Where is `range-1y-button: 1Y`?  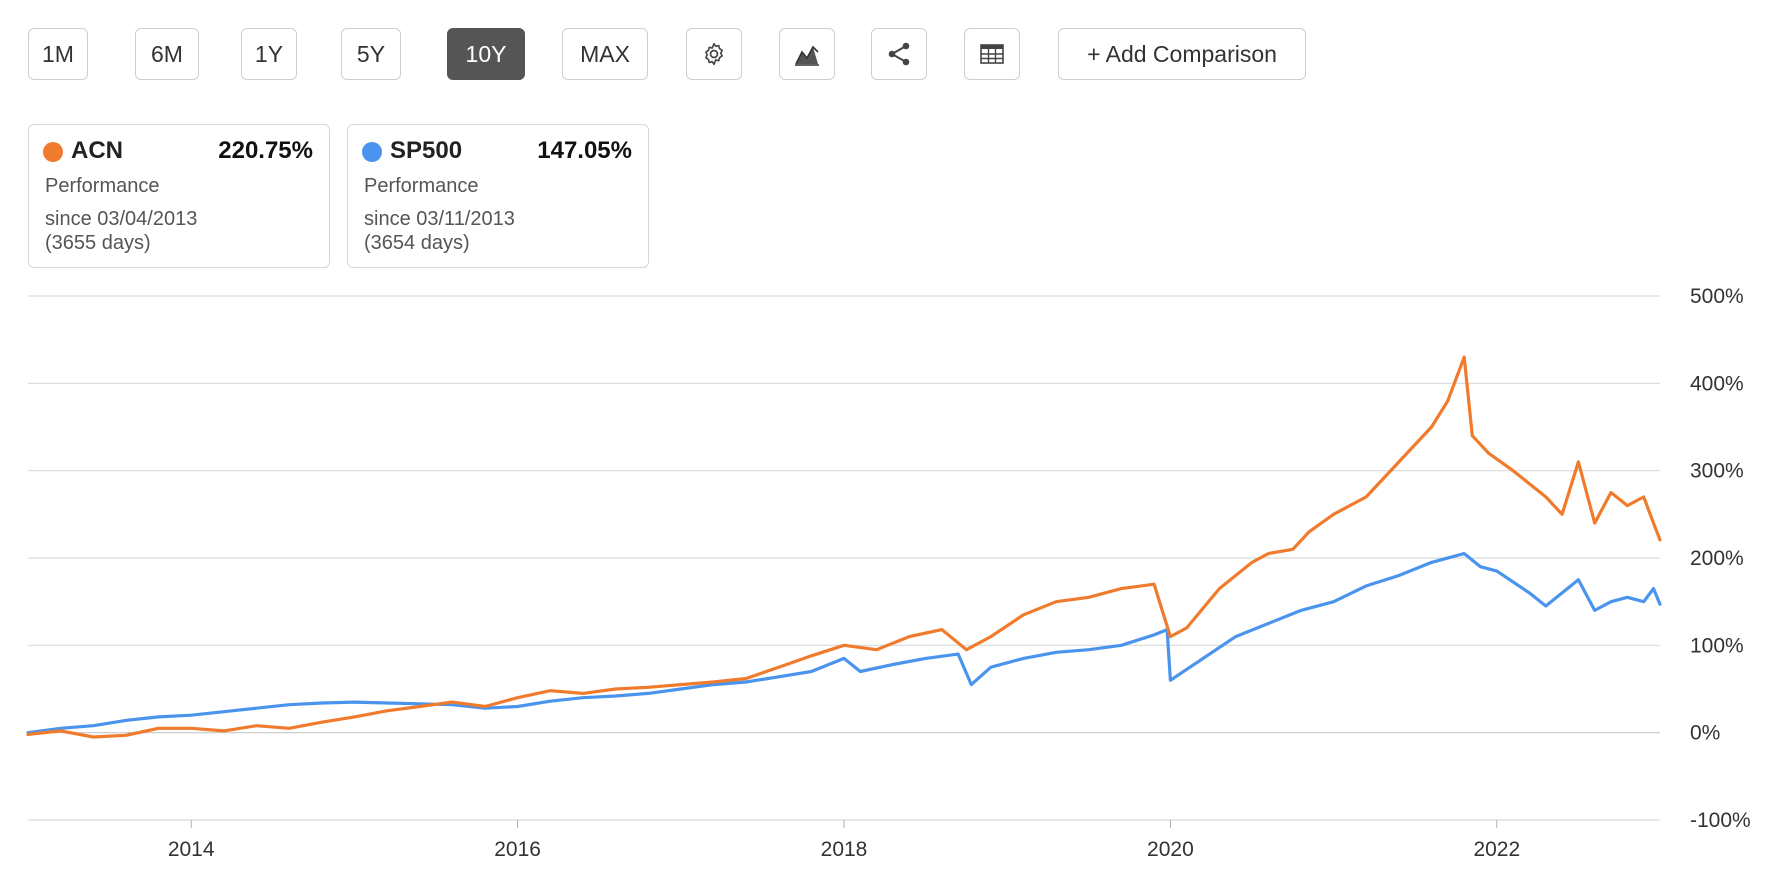
range-1y-button: 1Y is located at coordinates (269, 54).